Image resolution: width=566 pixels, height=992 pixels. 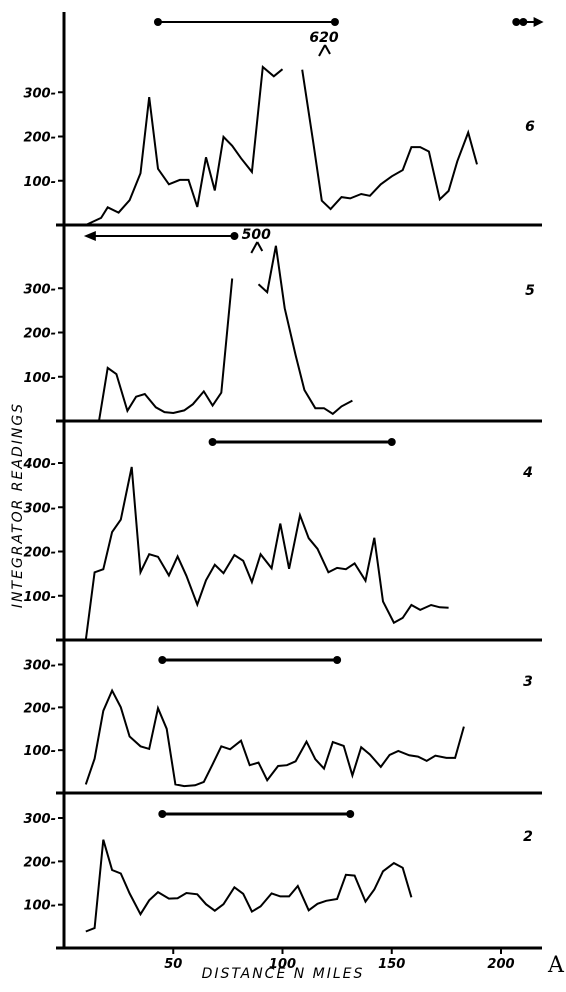 I want to click on panel-label: 4, so click(x=527, y=473).